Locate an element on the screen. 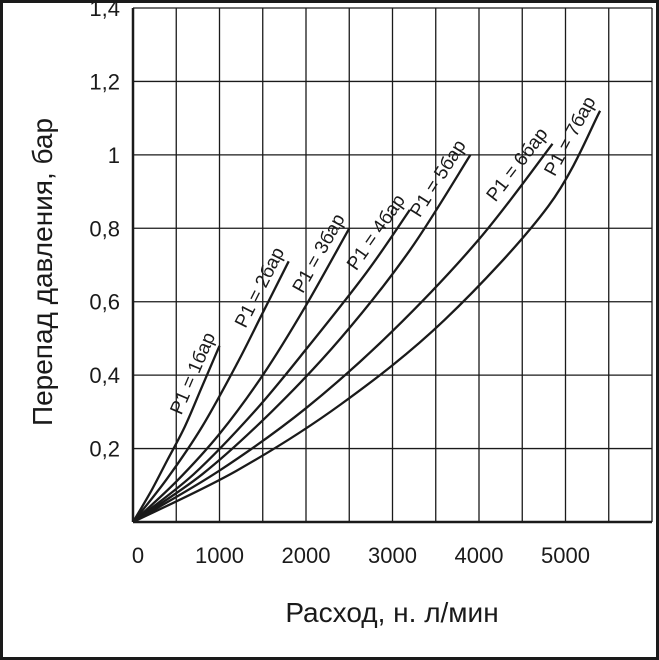 This screenshot has height=660, width=659. x-tick-label: 4000 is located at coordinates (479, 555).